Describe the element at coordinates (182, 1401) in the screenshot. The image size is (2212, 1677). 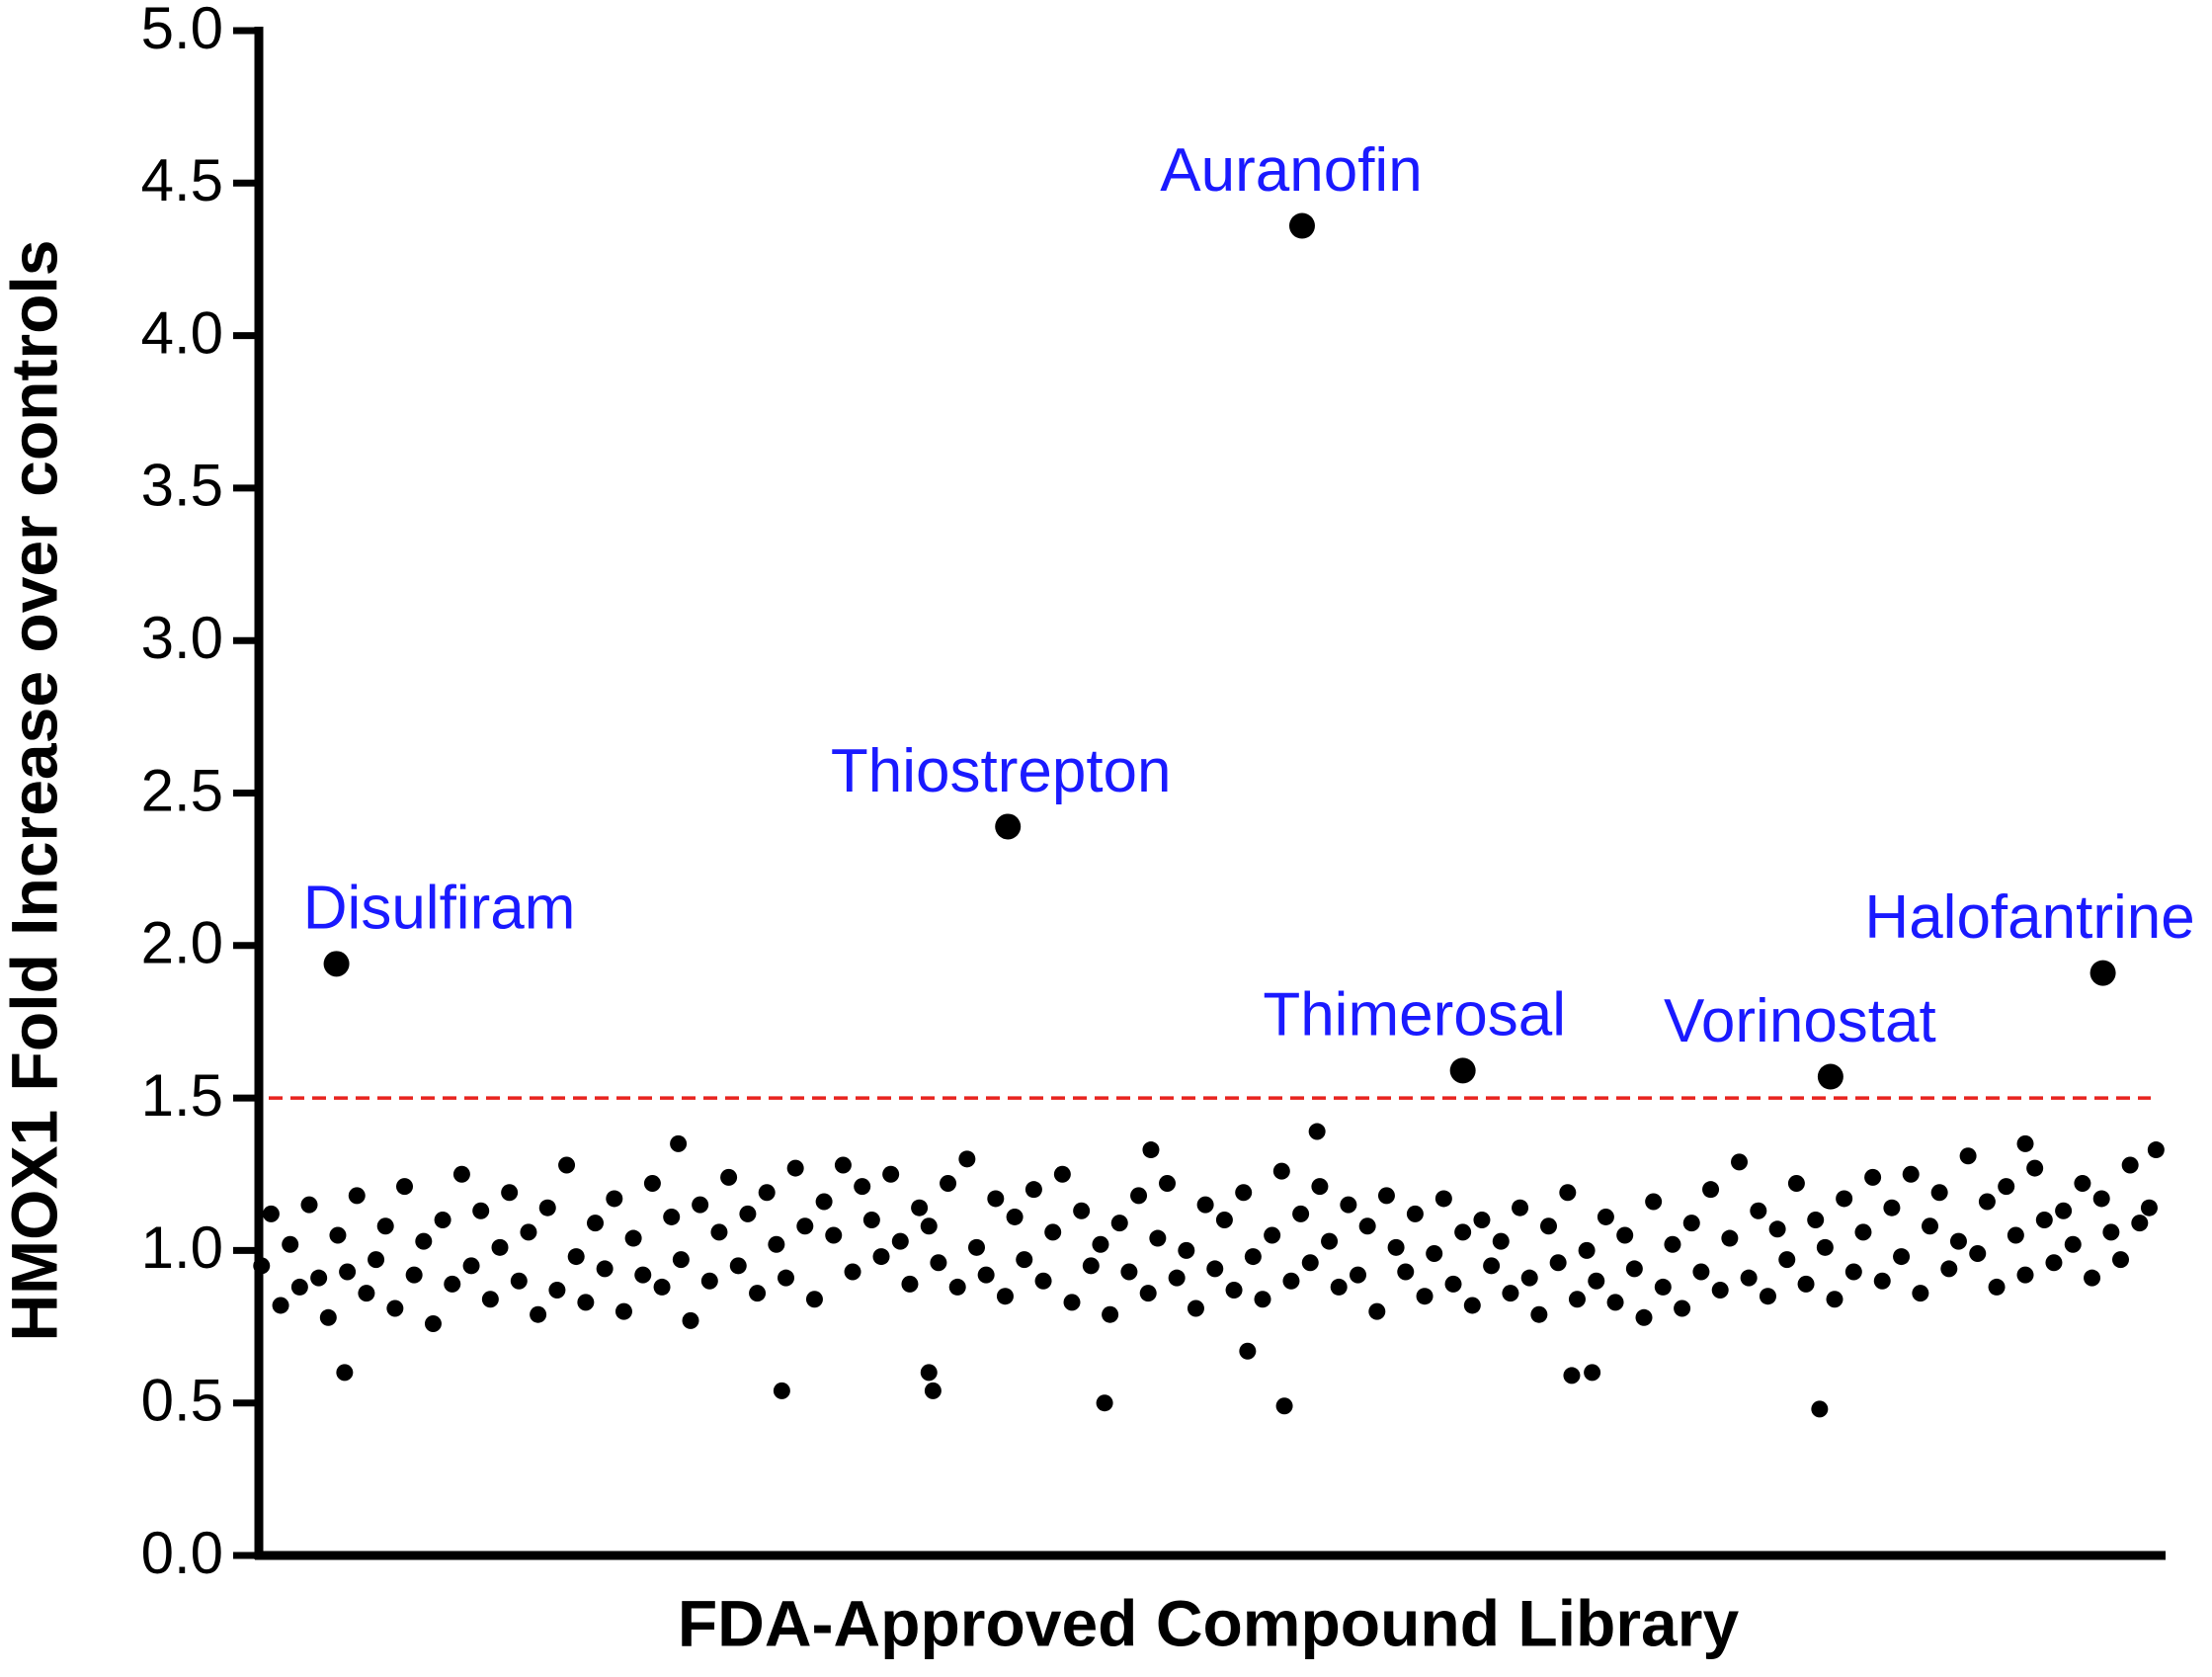
I see `y-tick-label: 0.5` at that location.